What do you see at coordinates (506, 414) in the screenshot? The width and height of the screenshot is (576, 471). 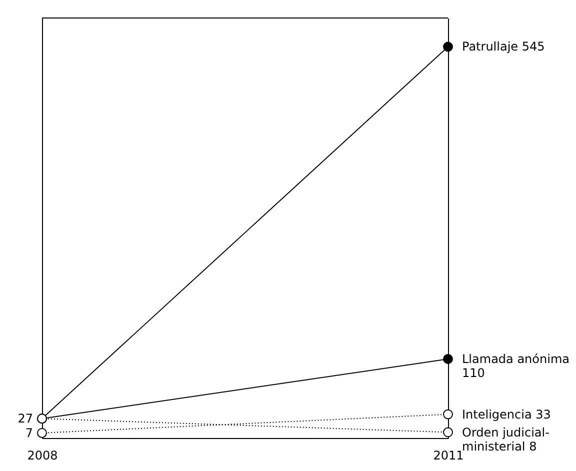 I see `text: Inteligencia 33` at bounding box center [506, 414].